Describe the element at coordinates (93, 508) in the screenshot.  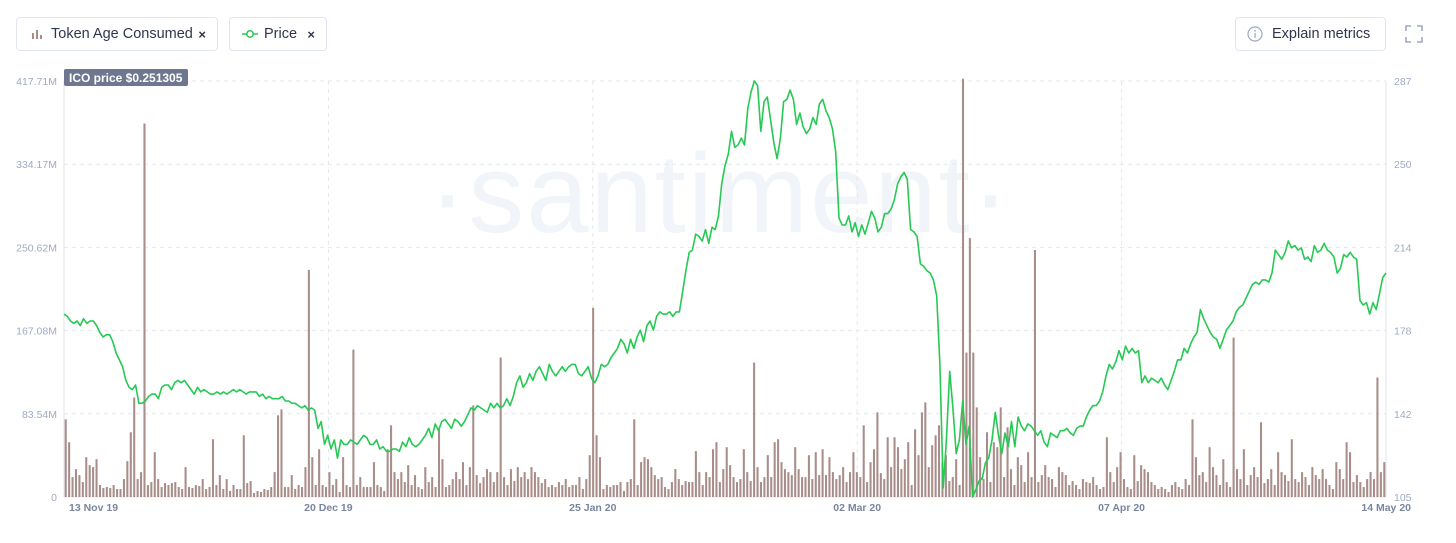
I see `x-tick-label: 13 Nov 19` at that location.